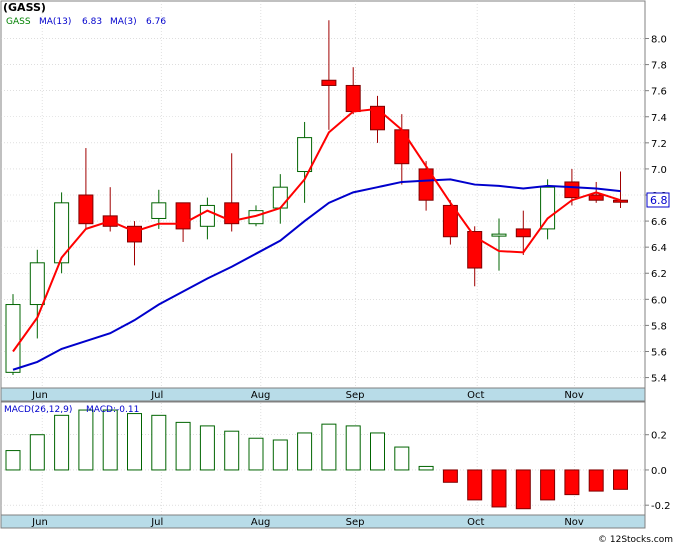 The height and width of the screenshot is (546, 680). I want to click on legend-ma13-label: MA(13), so click(55, 22).